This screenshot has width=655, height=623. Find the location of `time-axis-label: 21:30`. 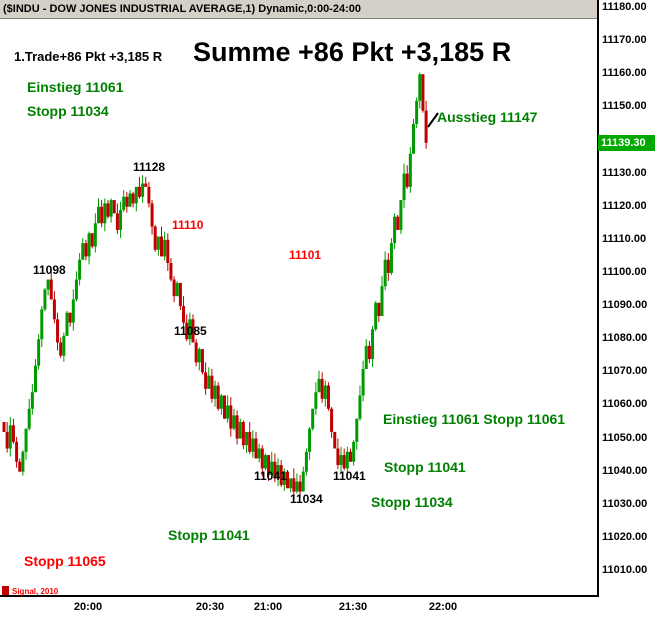

time-axis-label: 21:30 is located at coordinates (353, 607).